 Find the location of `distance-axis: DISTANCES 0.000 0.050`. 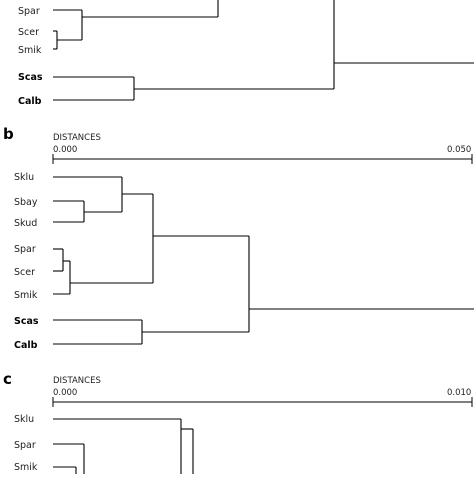

distance-axis: DISTANCES 0.000 0.050 is located at coordinates (262, 148).